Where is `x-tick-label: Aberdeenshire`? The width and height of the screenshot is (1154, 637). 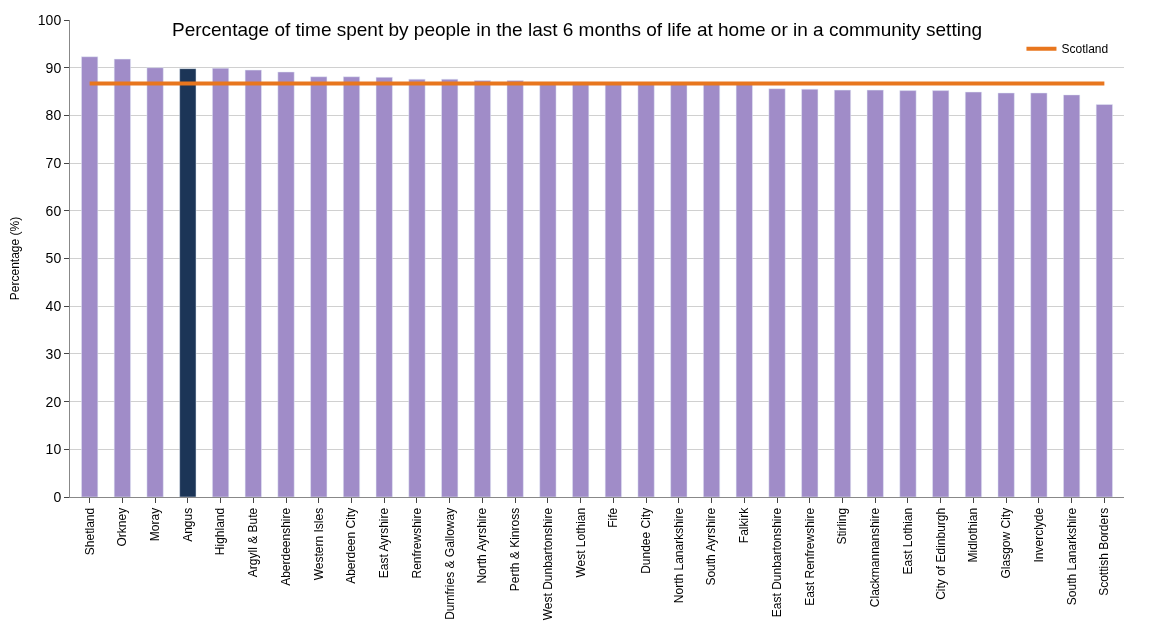
x-tick-label: Aberdeenshire is located at coordinates (285, 546).